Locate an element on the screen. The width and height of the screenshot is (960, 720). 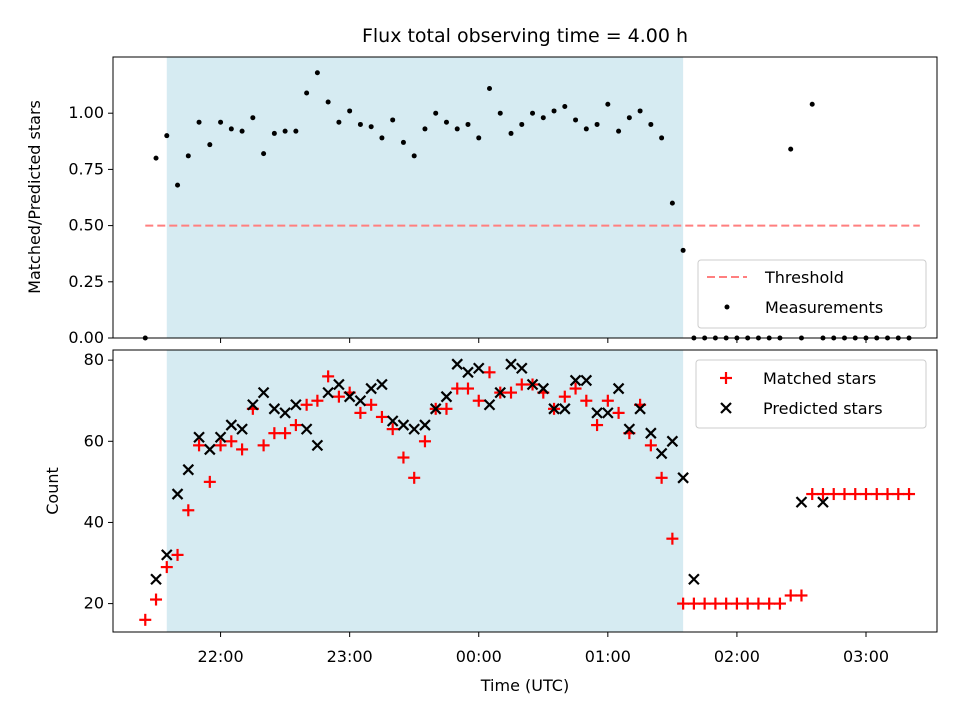
bottom-x-tick-label: 02:00 is located at coordinates (737, 656).